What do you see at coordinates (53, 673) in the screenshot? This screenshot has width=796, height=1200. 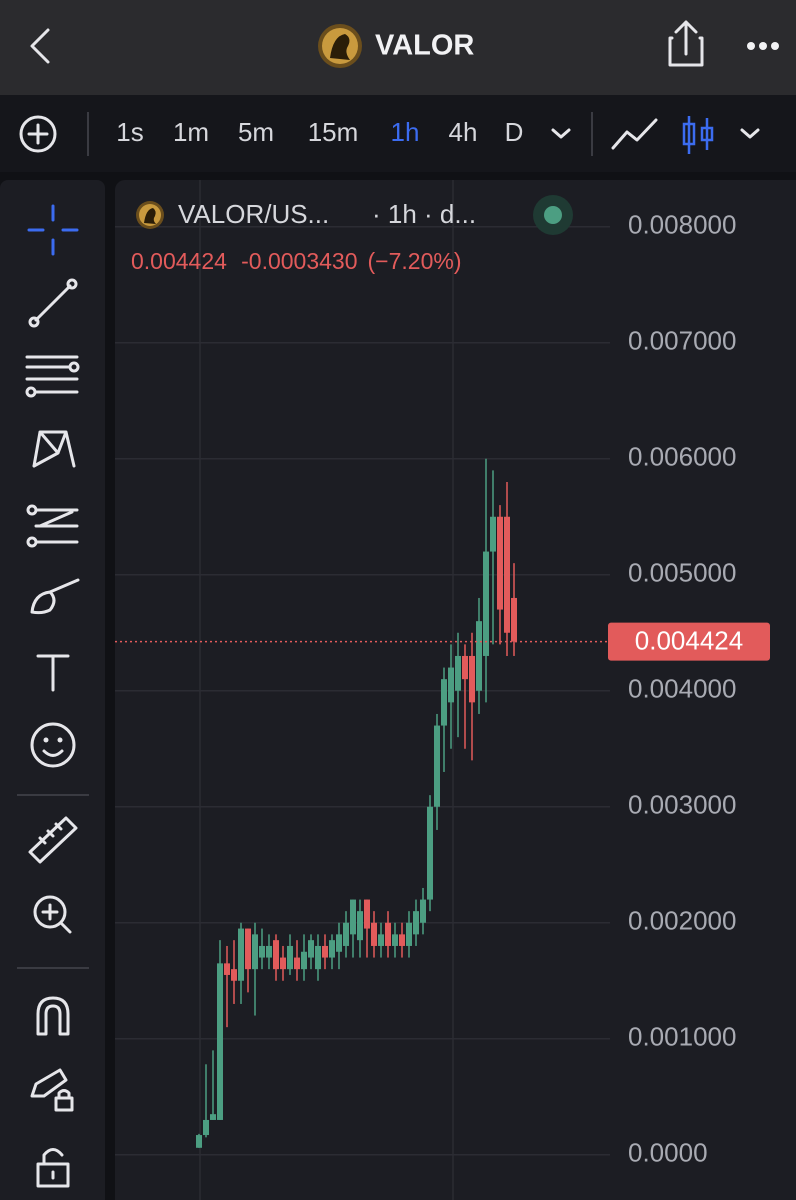 I see `text-tool` at bounding box center [53, 673].